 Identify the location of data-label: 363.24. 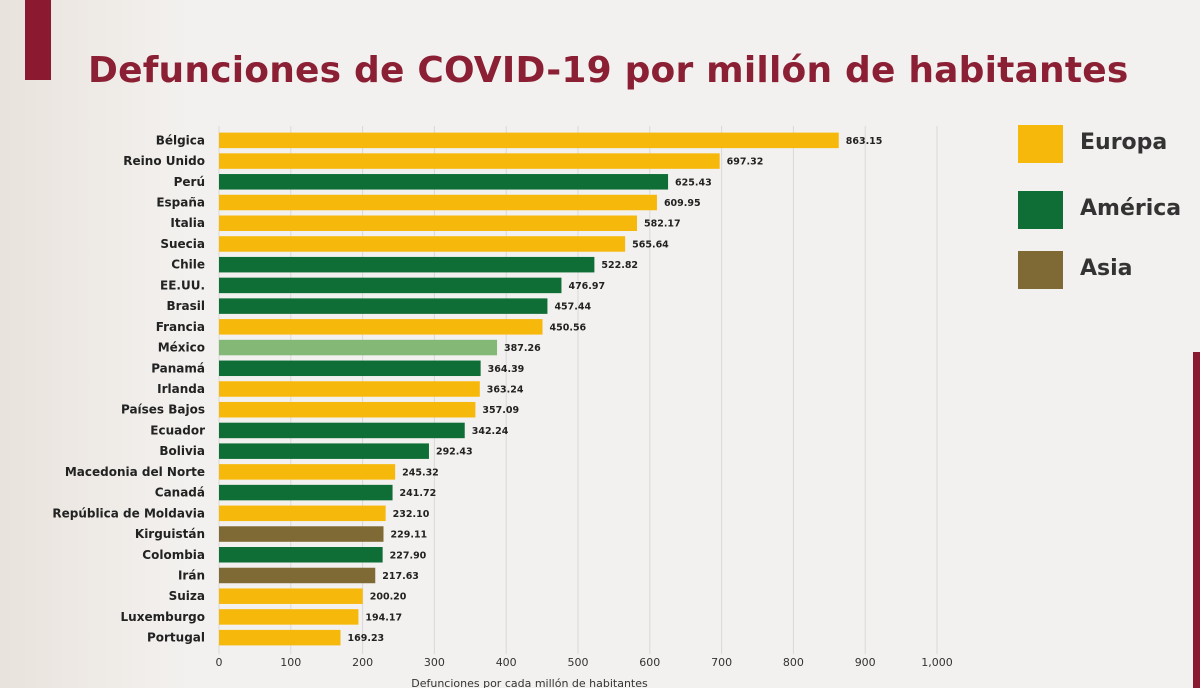
(505, 390).